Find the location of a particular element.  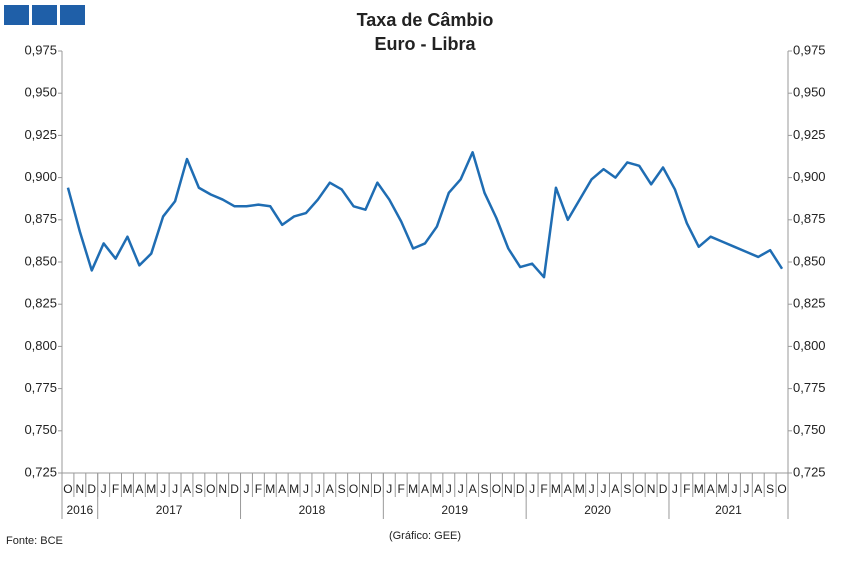

y-tick-label: 0,725 is located at coordinates (40, 471).